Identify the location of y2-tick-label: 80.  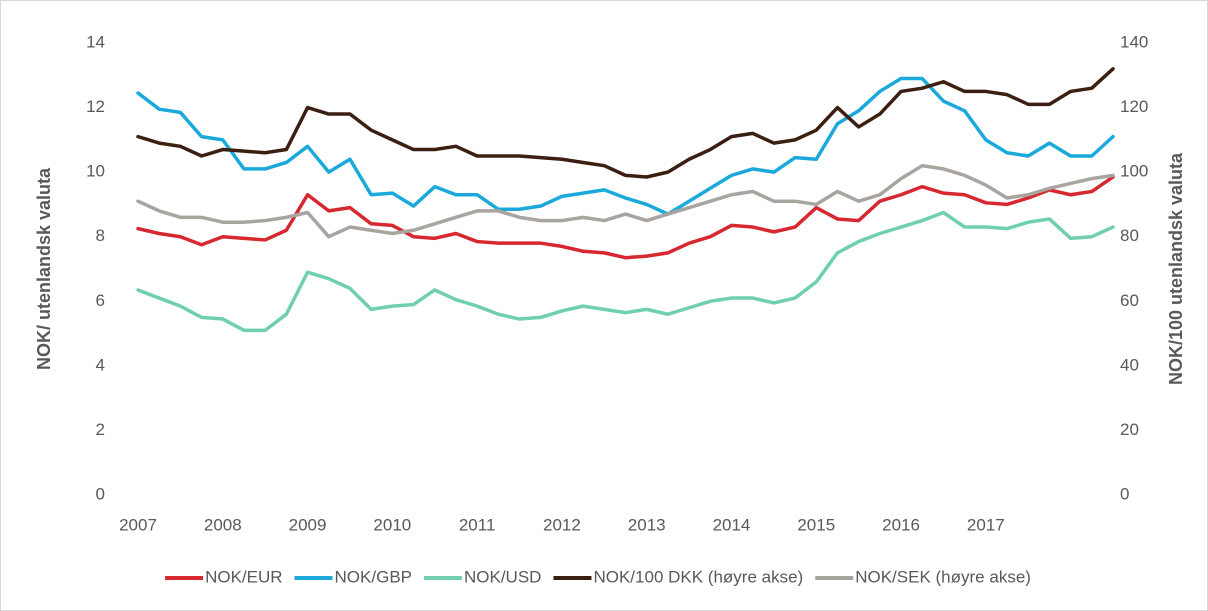
(1129, 235).